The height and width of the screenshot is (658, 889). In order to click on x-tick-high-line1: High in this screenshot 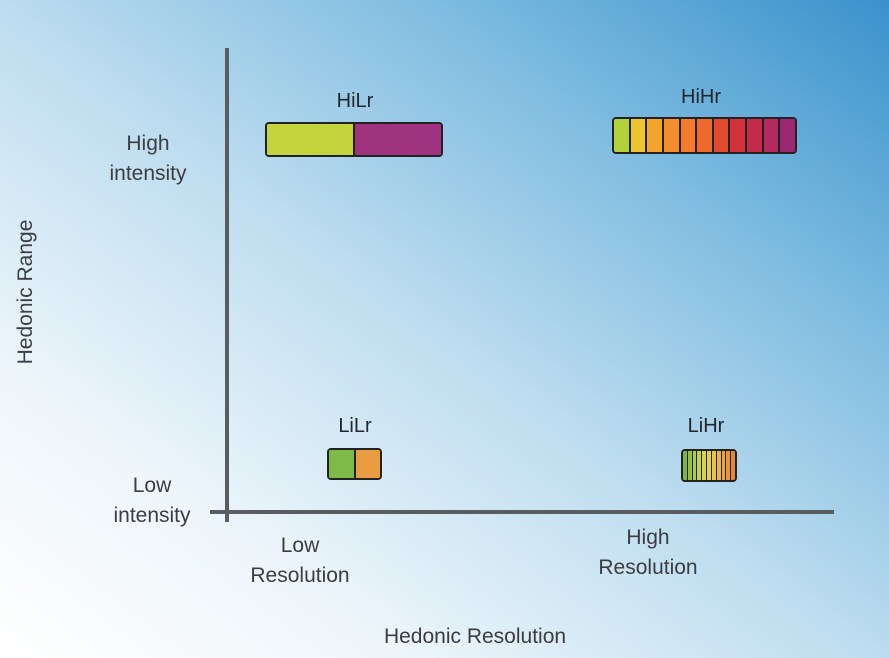, I will do `click(648, 537)`.